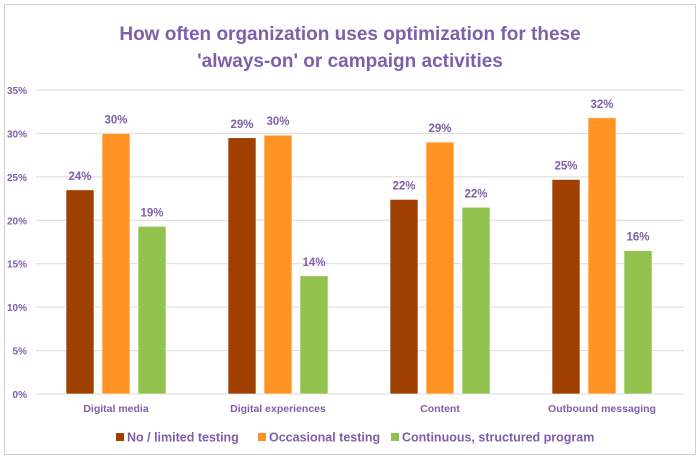 The image size is (700, 463). What do you see at coordinates (151, 213) in the screenshot?
I see `data-label: 19%` at bounding box center [151, 213].